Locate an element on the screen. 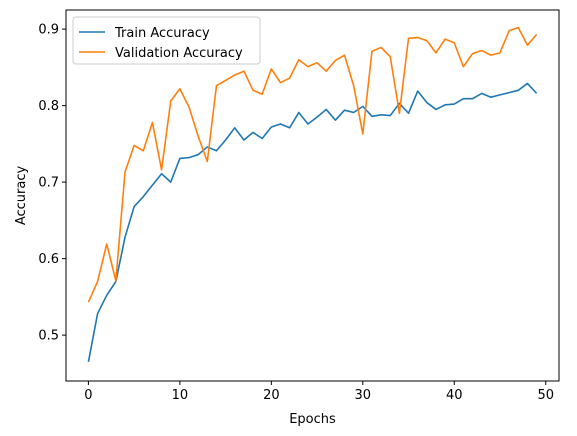 This screenshot has width=577, height=436. x-tick-label: 20 is located at coordinates (271, 395).